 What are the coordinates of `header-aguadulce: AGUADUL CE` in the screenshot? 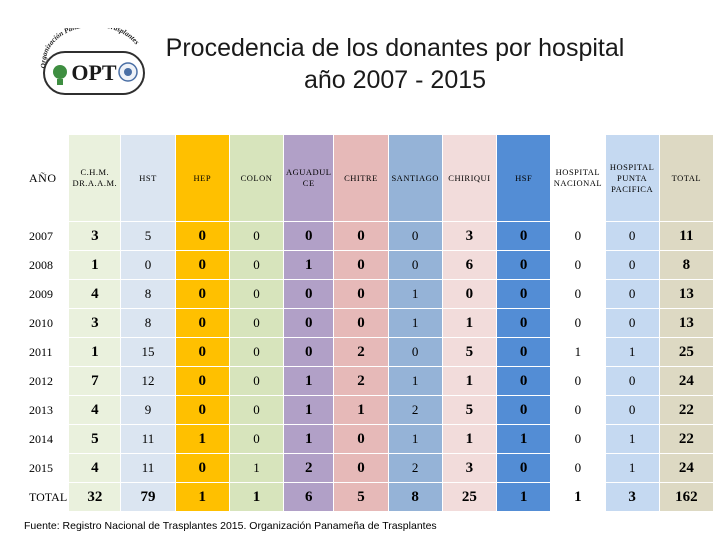 It's located at (309, 178).